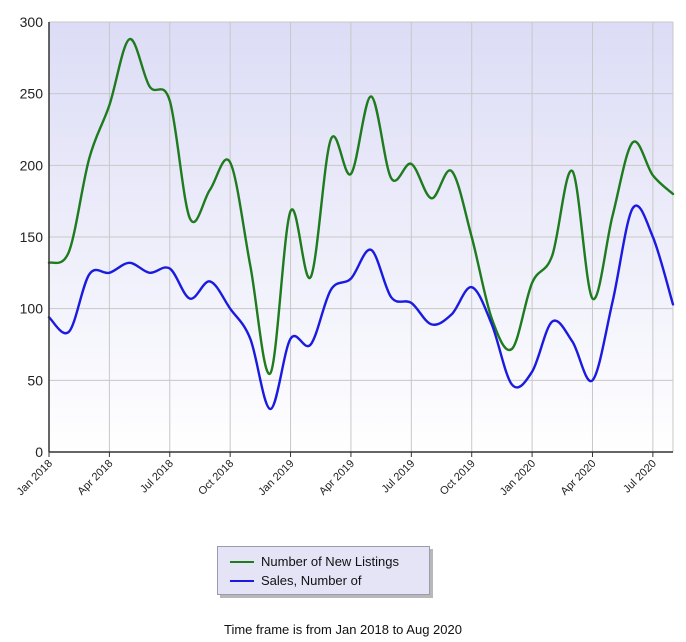 The width and height of the screenshot is (686, 642). I want to click on caption: Time frame is from Jan 2018 to Aug 2020, so click(343, 629).